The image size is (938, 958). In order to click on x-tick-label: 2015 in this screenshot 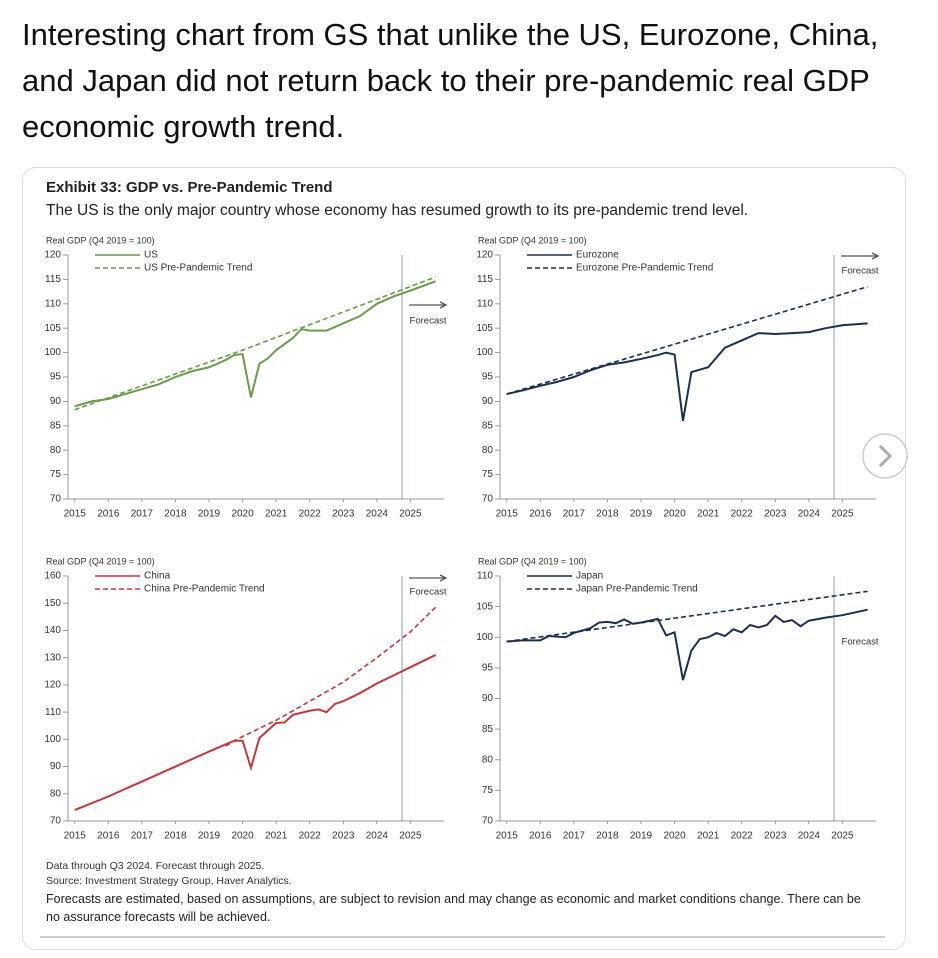, I will do `click(507, 836)`.